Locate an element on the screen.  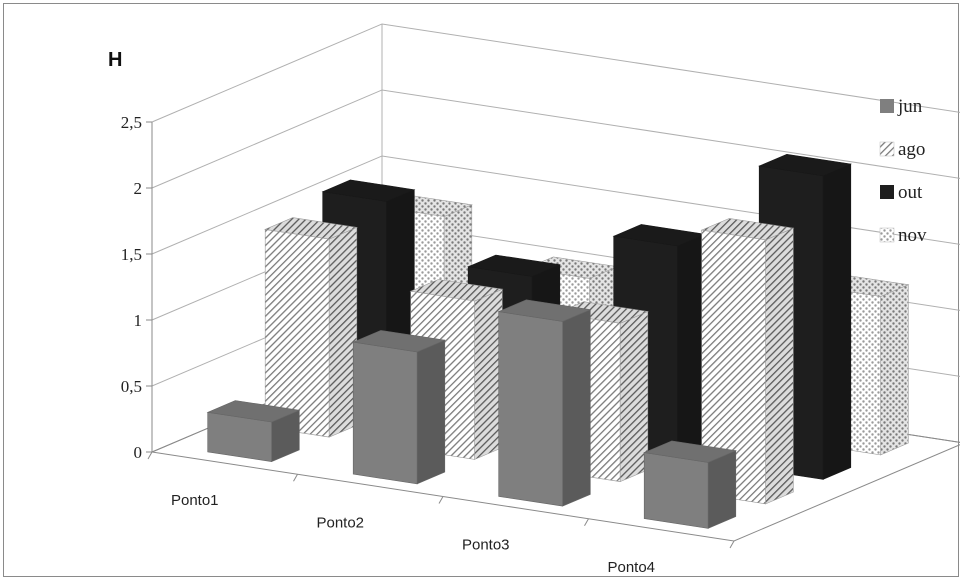
legend-label: nov is located at coordinates (912, 235).